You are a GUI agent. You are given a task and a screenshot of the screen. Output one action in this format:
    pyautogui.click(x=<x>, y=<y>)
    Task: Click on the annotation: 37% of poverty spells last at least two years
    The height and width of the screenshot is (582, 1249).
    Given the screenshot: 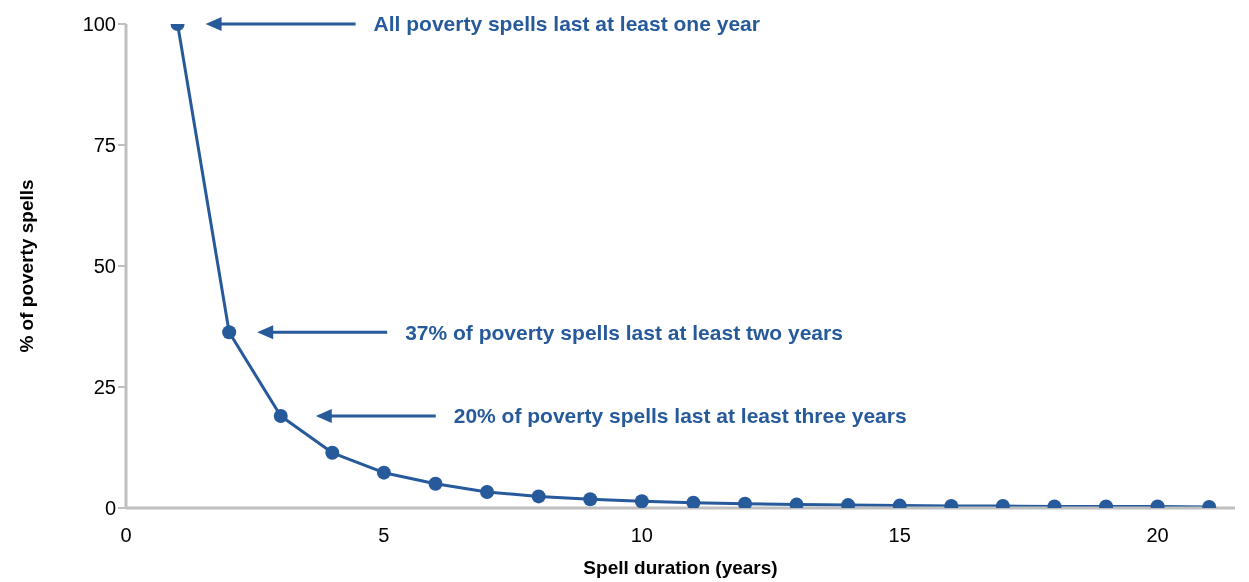 What is the action you would take?
    pyautogui.click(x=624, y=332)
    